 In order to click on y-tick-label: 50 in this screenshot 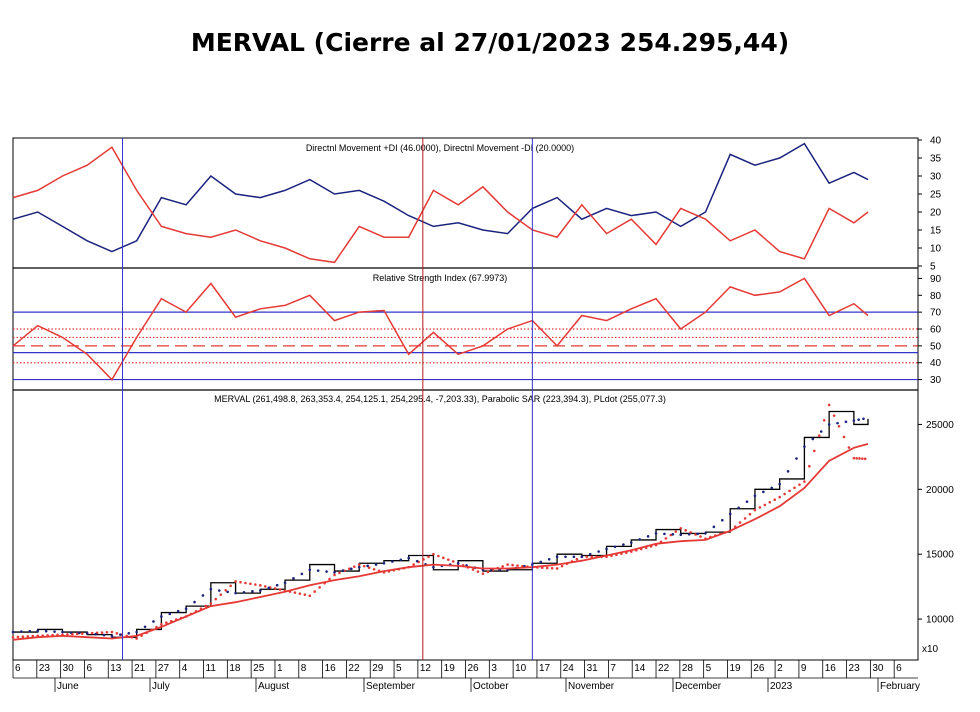, I will do `click(936, 346)`.